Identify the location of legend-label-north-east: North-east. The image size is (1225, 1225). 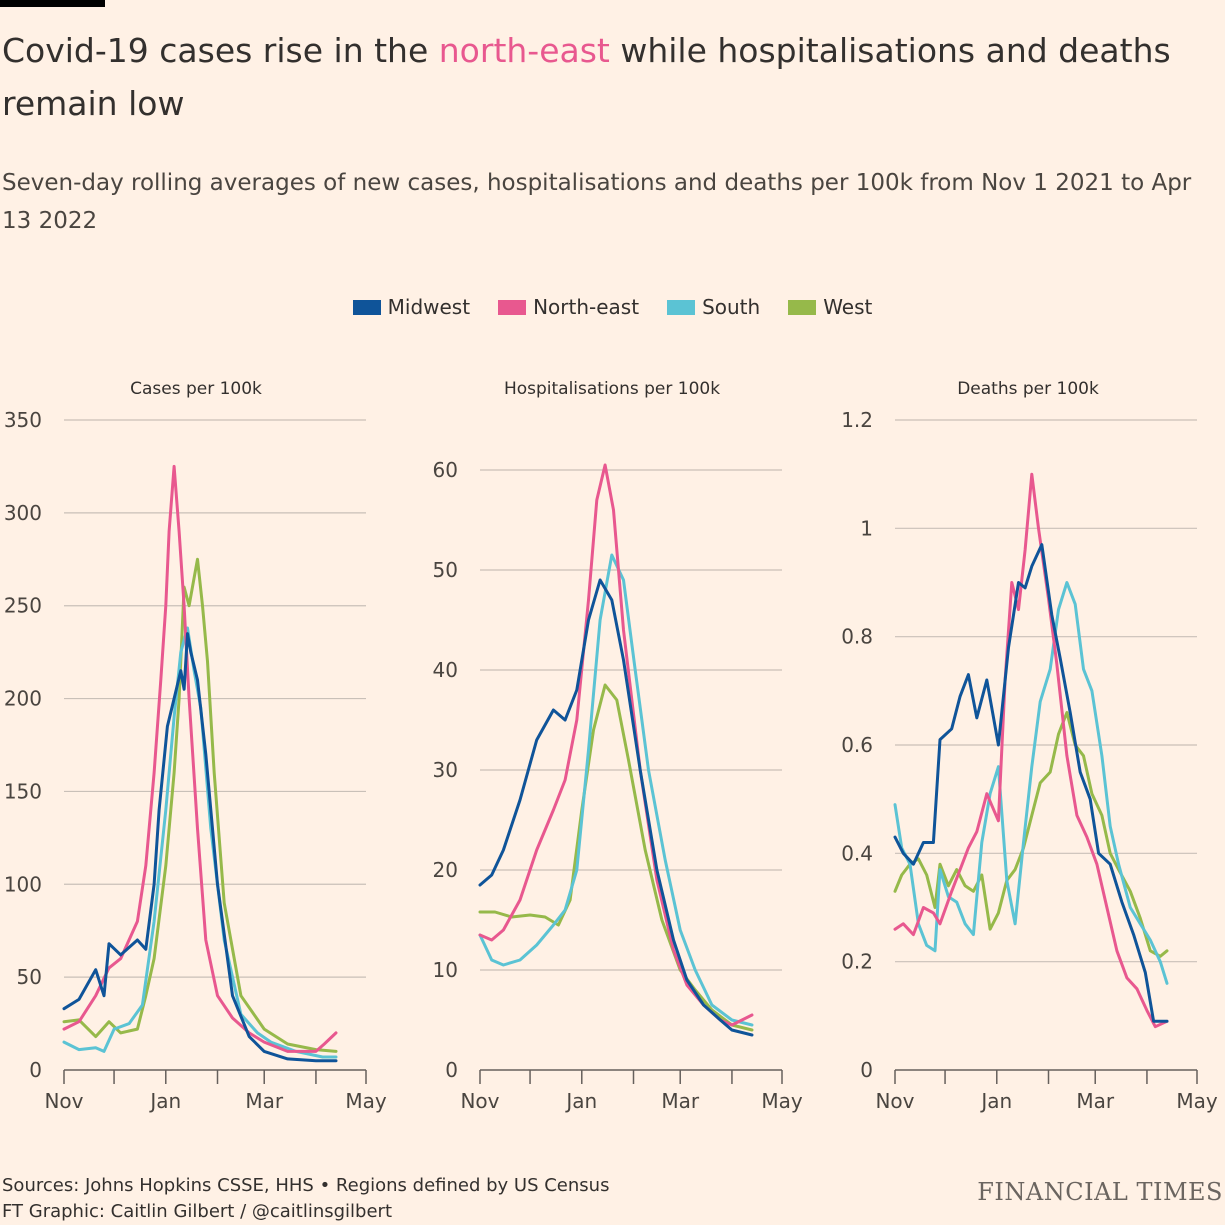
(586, 307).